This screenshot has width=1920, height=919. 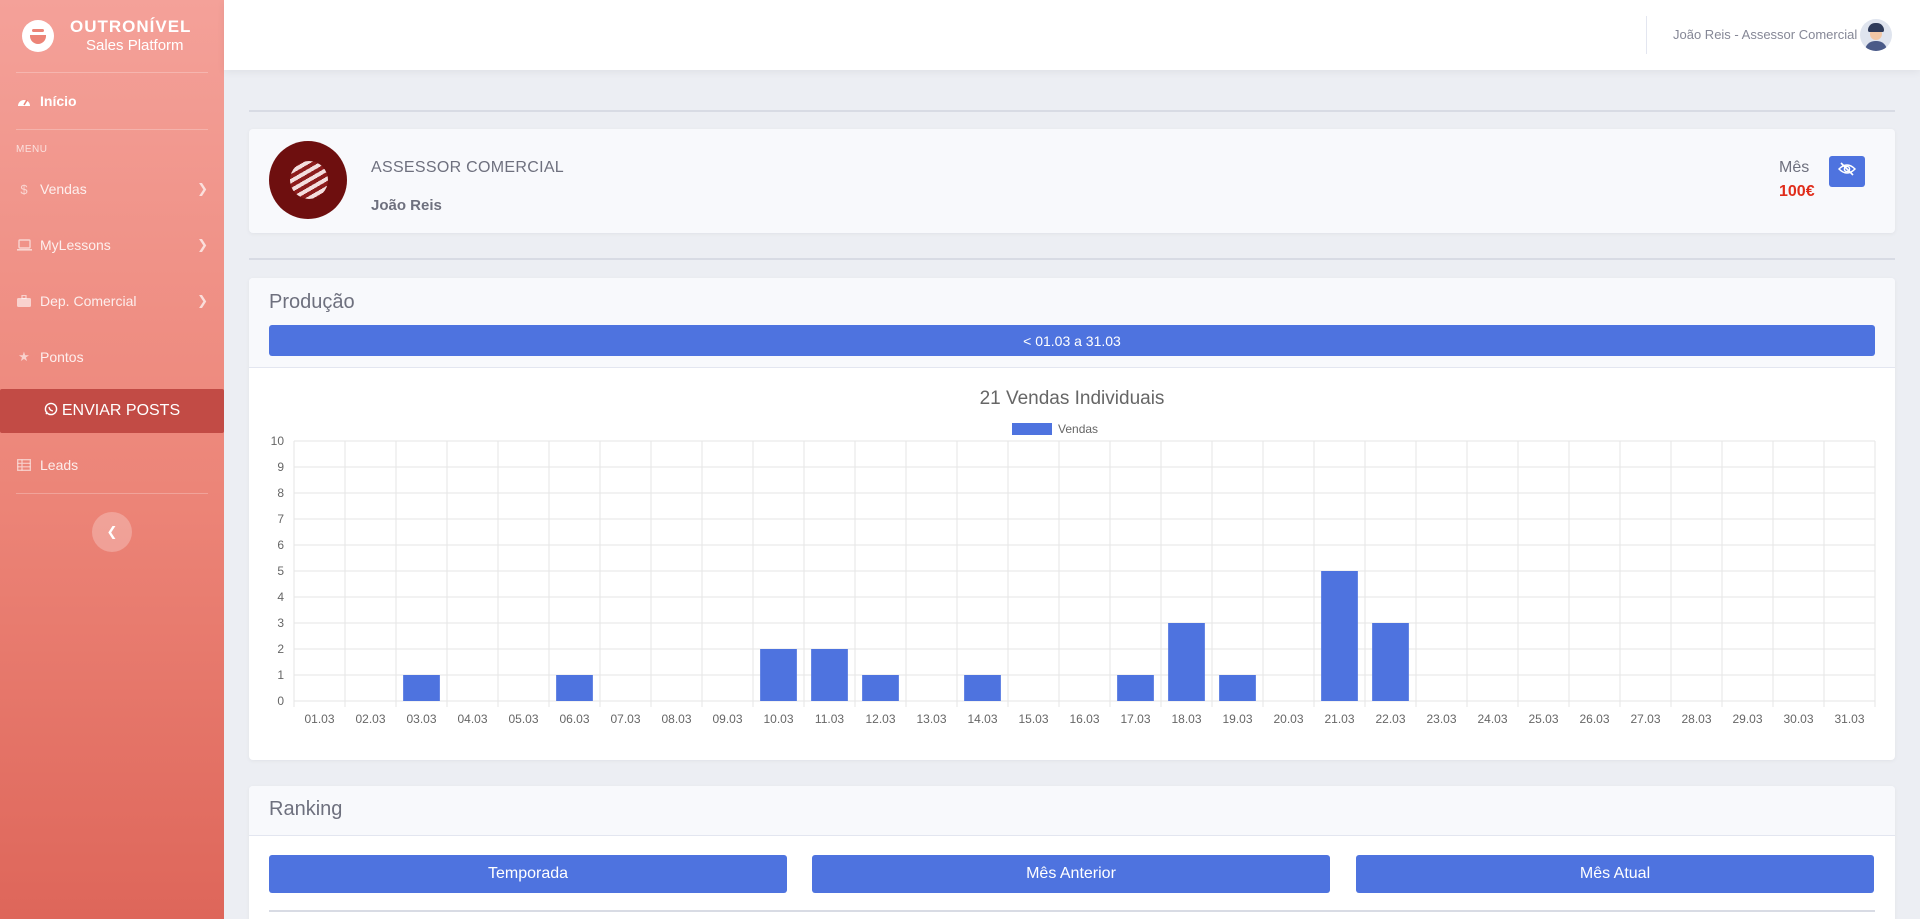 I want to click on dashboard-icon, so click(x=24, y=101).